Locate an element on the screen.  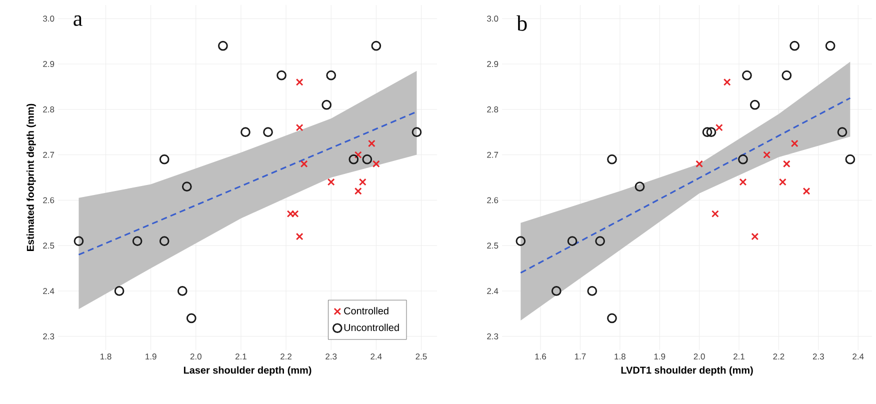
x-axis-title: LVDT1 shoulder depth (mm) is located at coordinates (687, 371).